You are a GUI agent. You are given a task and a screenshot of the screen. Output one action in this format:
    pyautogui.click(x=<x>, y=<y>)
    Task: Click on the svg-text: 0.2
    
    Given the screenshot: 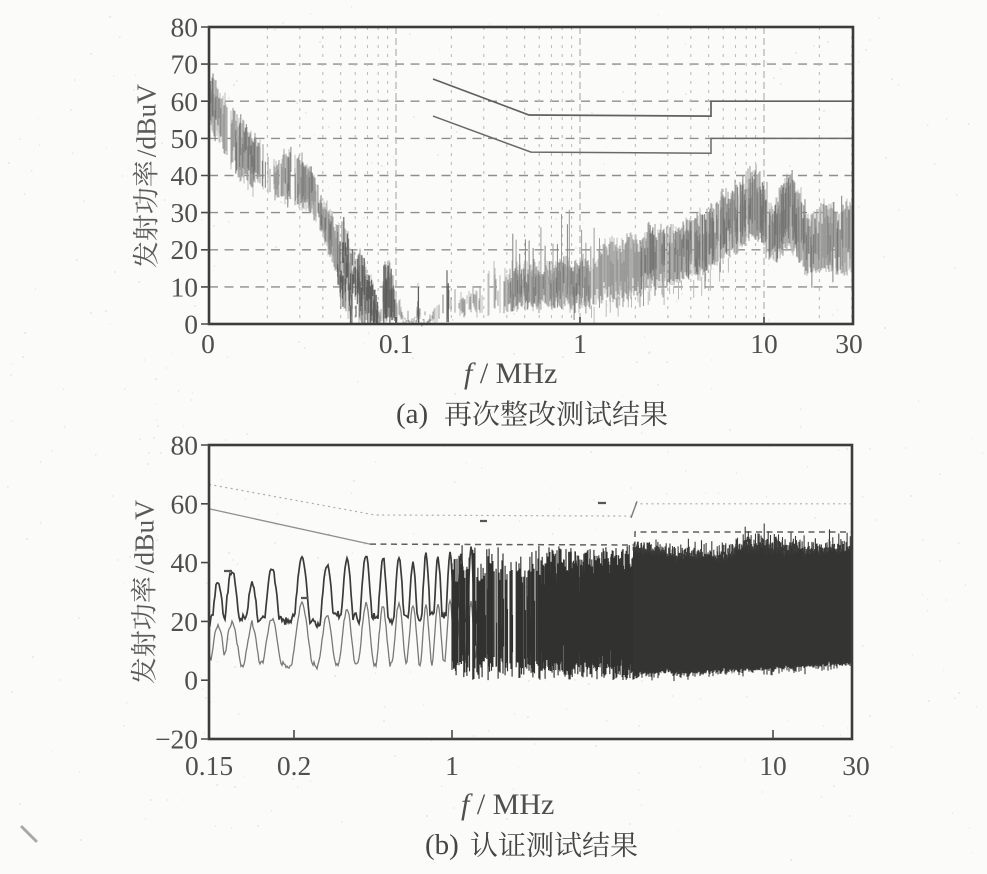 What is the action you would take?
    pyautogui.click(x=294, y=765)
    